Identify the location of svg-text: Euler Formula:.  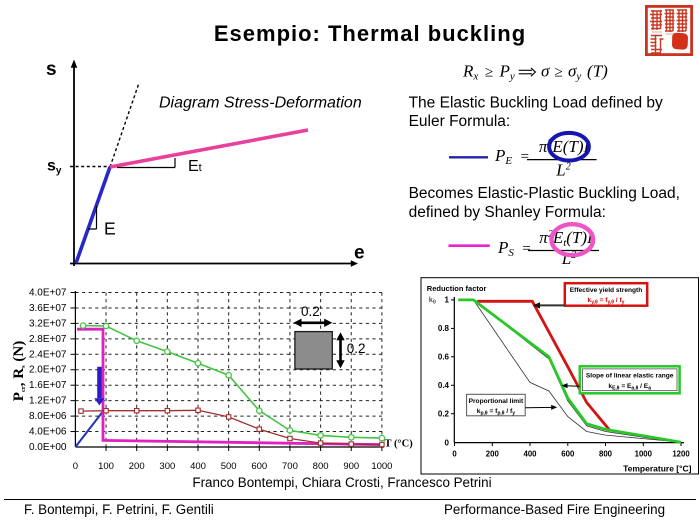
(460, 121).